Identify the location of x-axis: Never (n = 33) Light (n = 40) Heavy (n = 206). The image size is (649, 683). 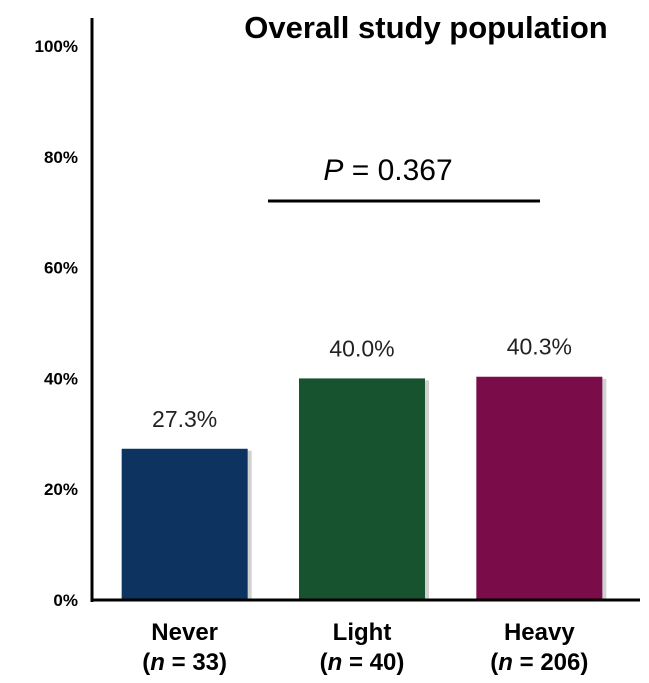
(366, 637).